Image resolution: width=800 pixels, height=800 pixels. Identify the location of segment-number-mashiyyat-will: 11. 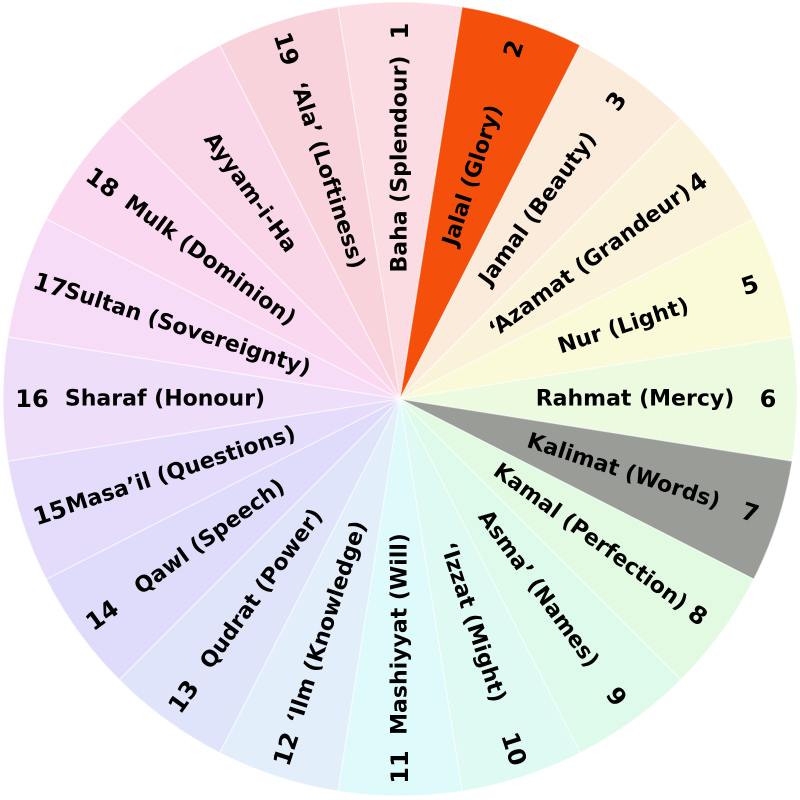
(400, 766).